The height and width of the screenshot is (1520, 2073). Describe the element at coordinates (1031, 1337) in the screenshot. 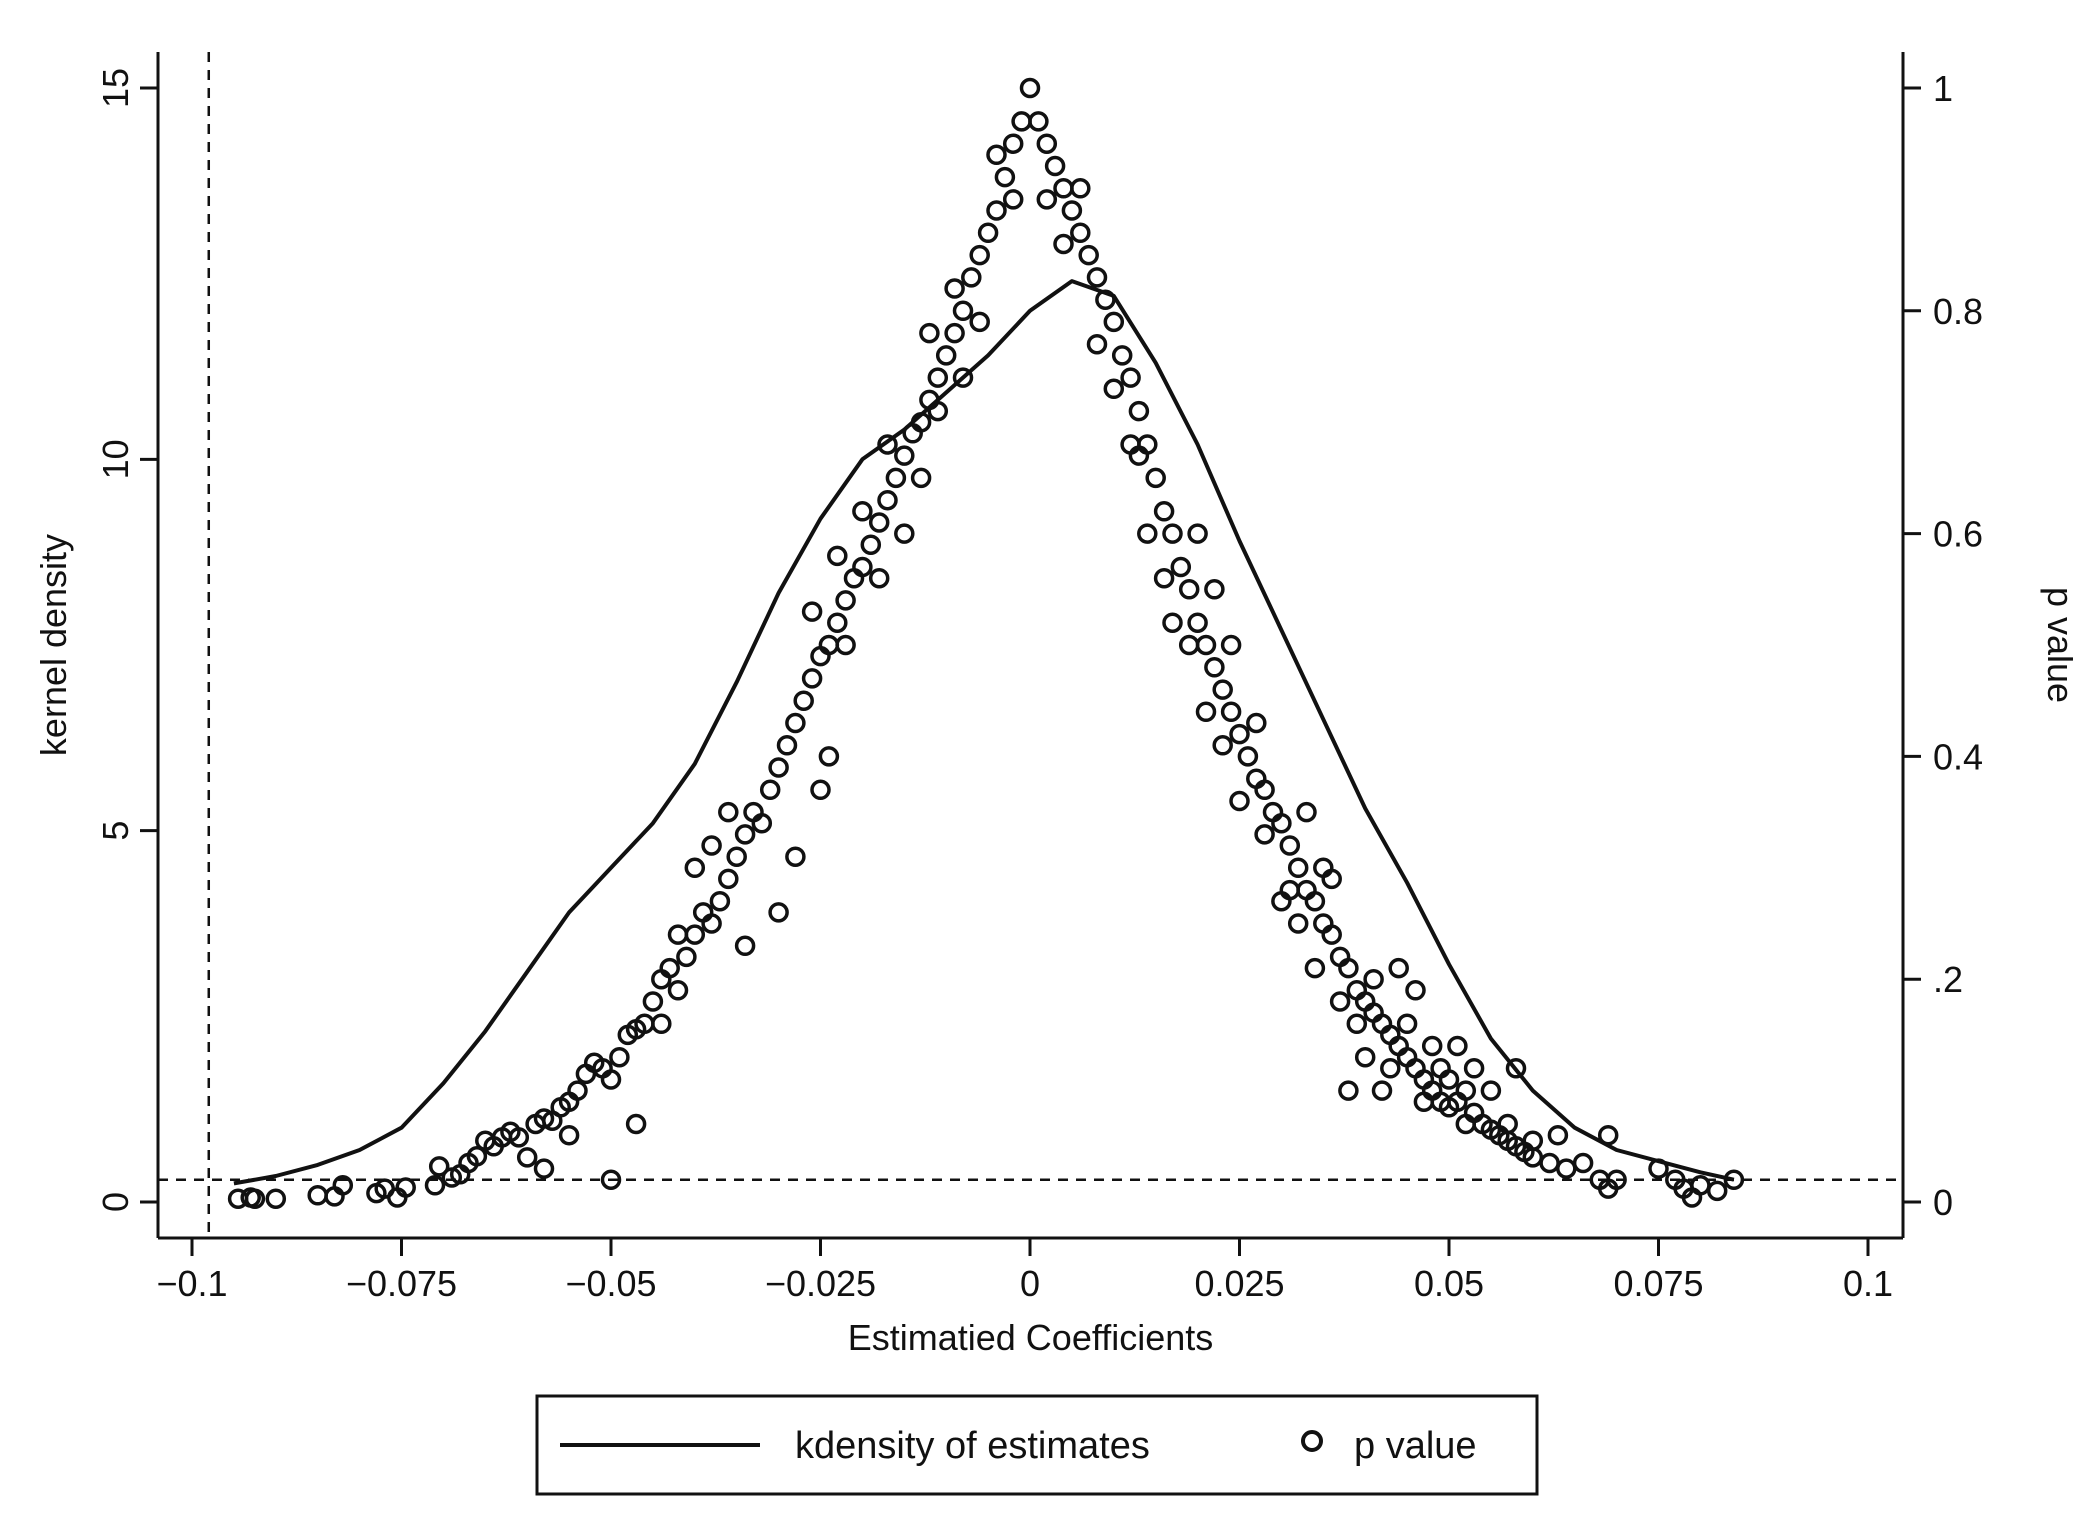

I see `x-axis-title: Estimatied Coefficients` at that location.